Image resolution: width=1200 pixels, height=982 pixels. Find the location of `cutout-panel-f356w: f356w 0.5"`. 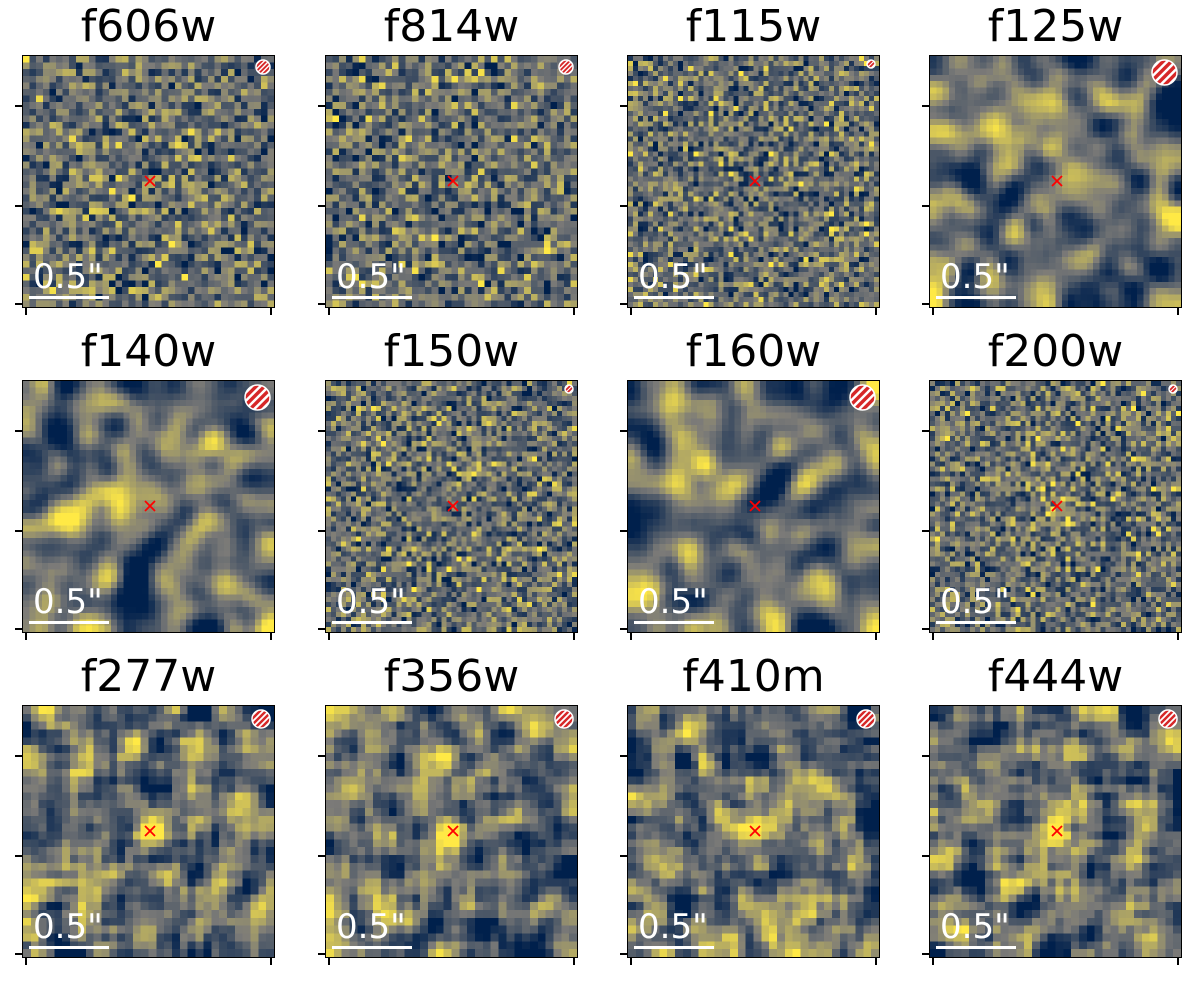

cutout-panel-f356w: f356w 0.5" is located at coordinates (448, 808).